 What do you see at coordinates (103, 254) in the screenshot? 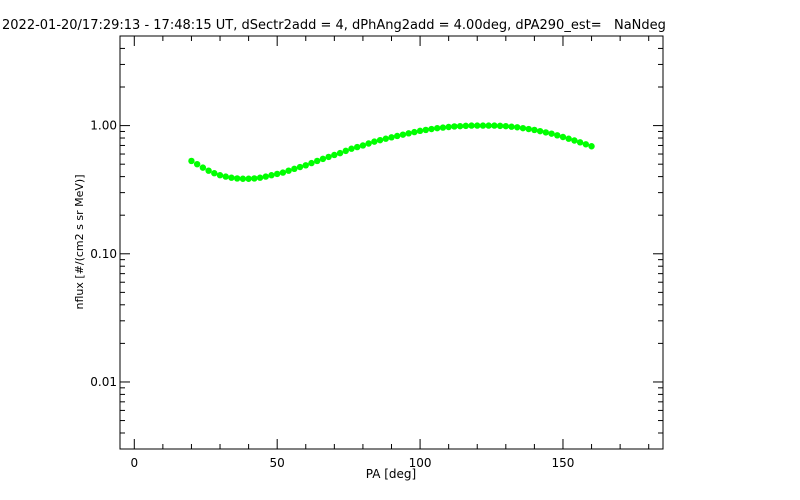
I see `y-tick-label: 0.10` at bounding box center [103, 254].